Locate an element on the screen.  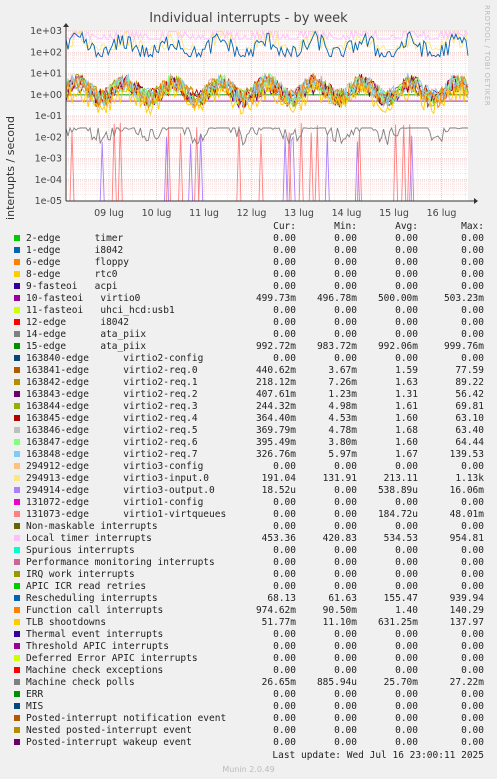
legend-series-name: TLB shootdowns is located at coordinates (66, 622).